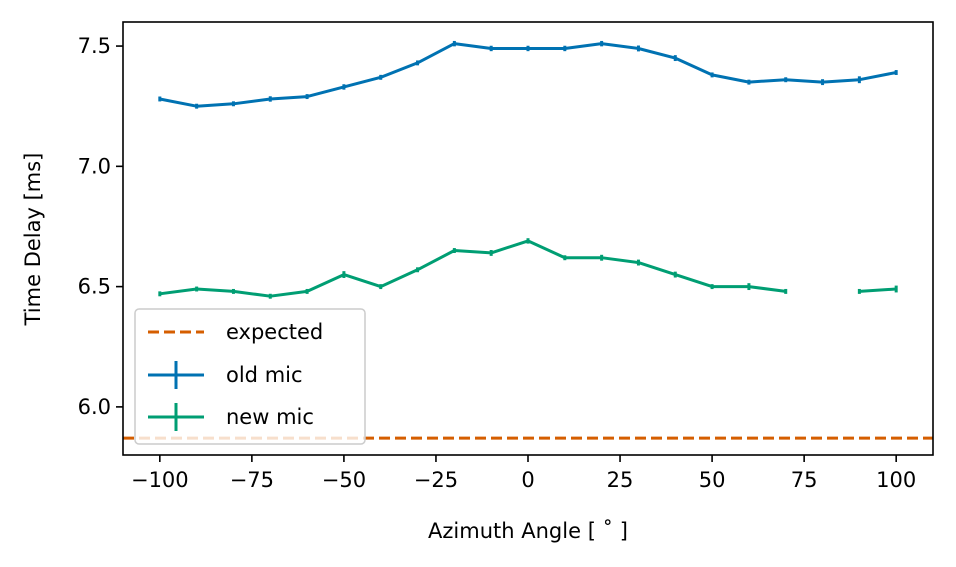 The height and width of the screenshot is (567, 956). Describe the element at coordinates (712, 480) in the screenshot. I see `x-tick-label: 50` at that location.